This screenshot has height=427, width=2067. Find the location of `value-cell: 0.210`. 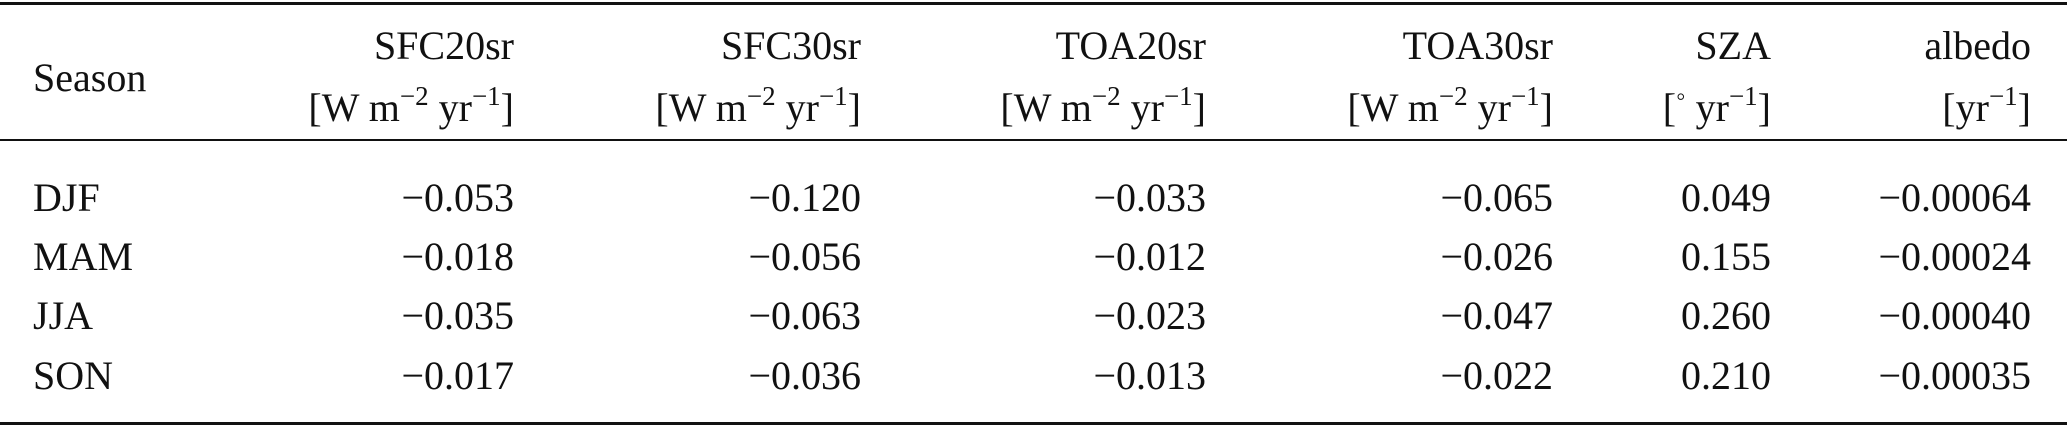

value-cell: 0.210 is located at coordinates (1726, 375).